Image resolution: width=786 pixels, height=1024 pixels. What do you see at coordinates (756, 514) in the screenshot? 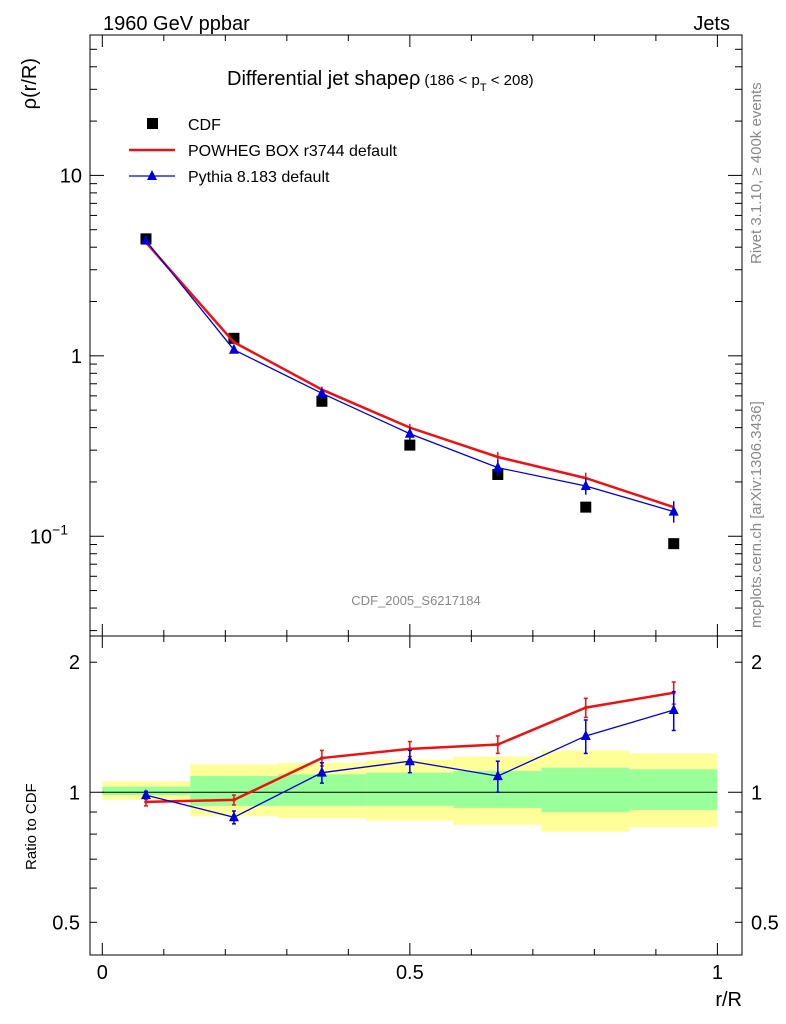
I see `mcplots-label: mcplots.cern.ch [arXiv:1306.3436]` at bounding box center [756, 514].